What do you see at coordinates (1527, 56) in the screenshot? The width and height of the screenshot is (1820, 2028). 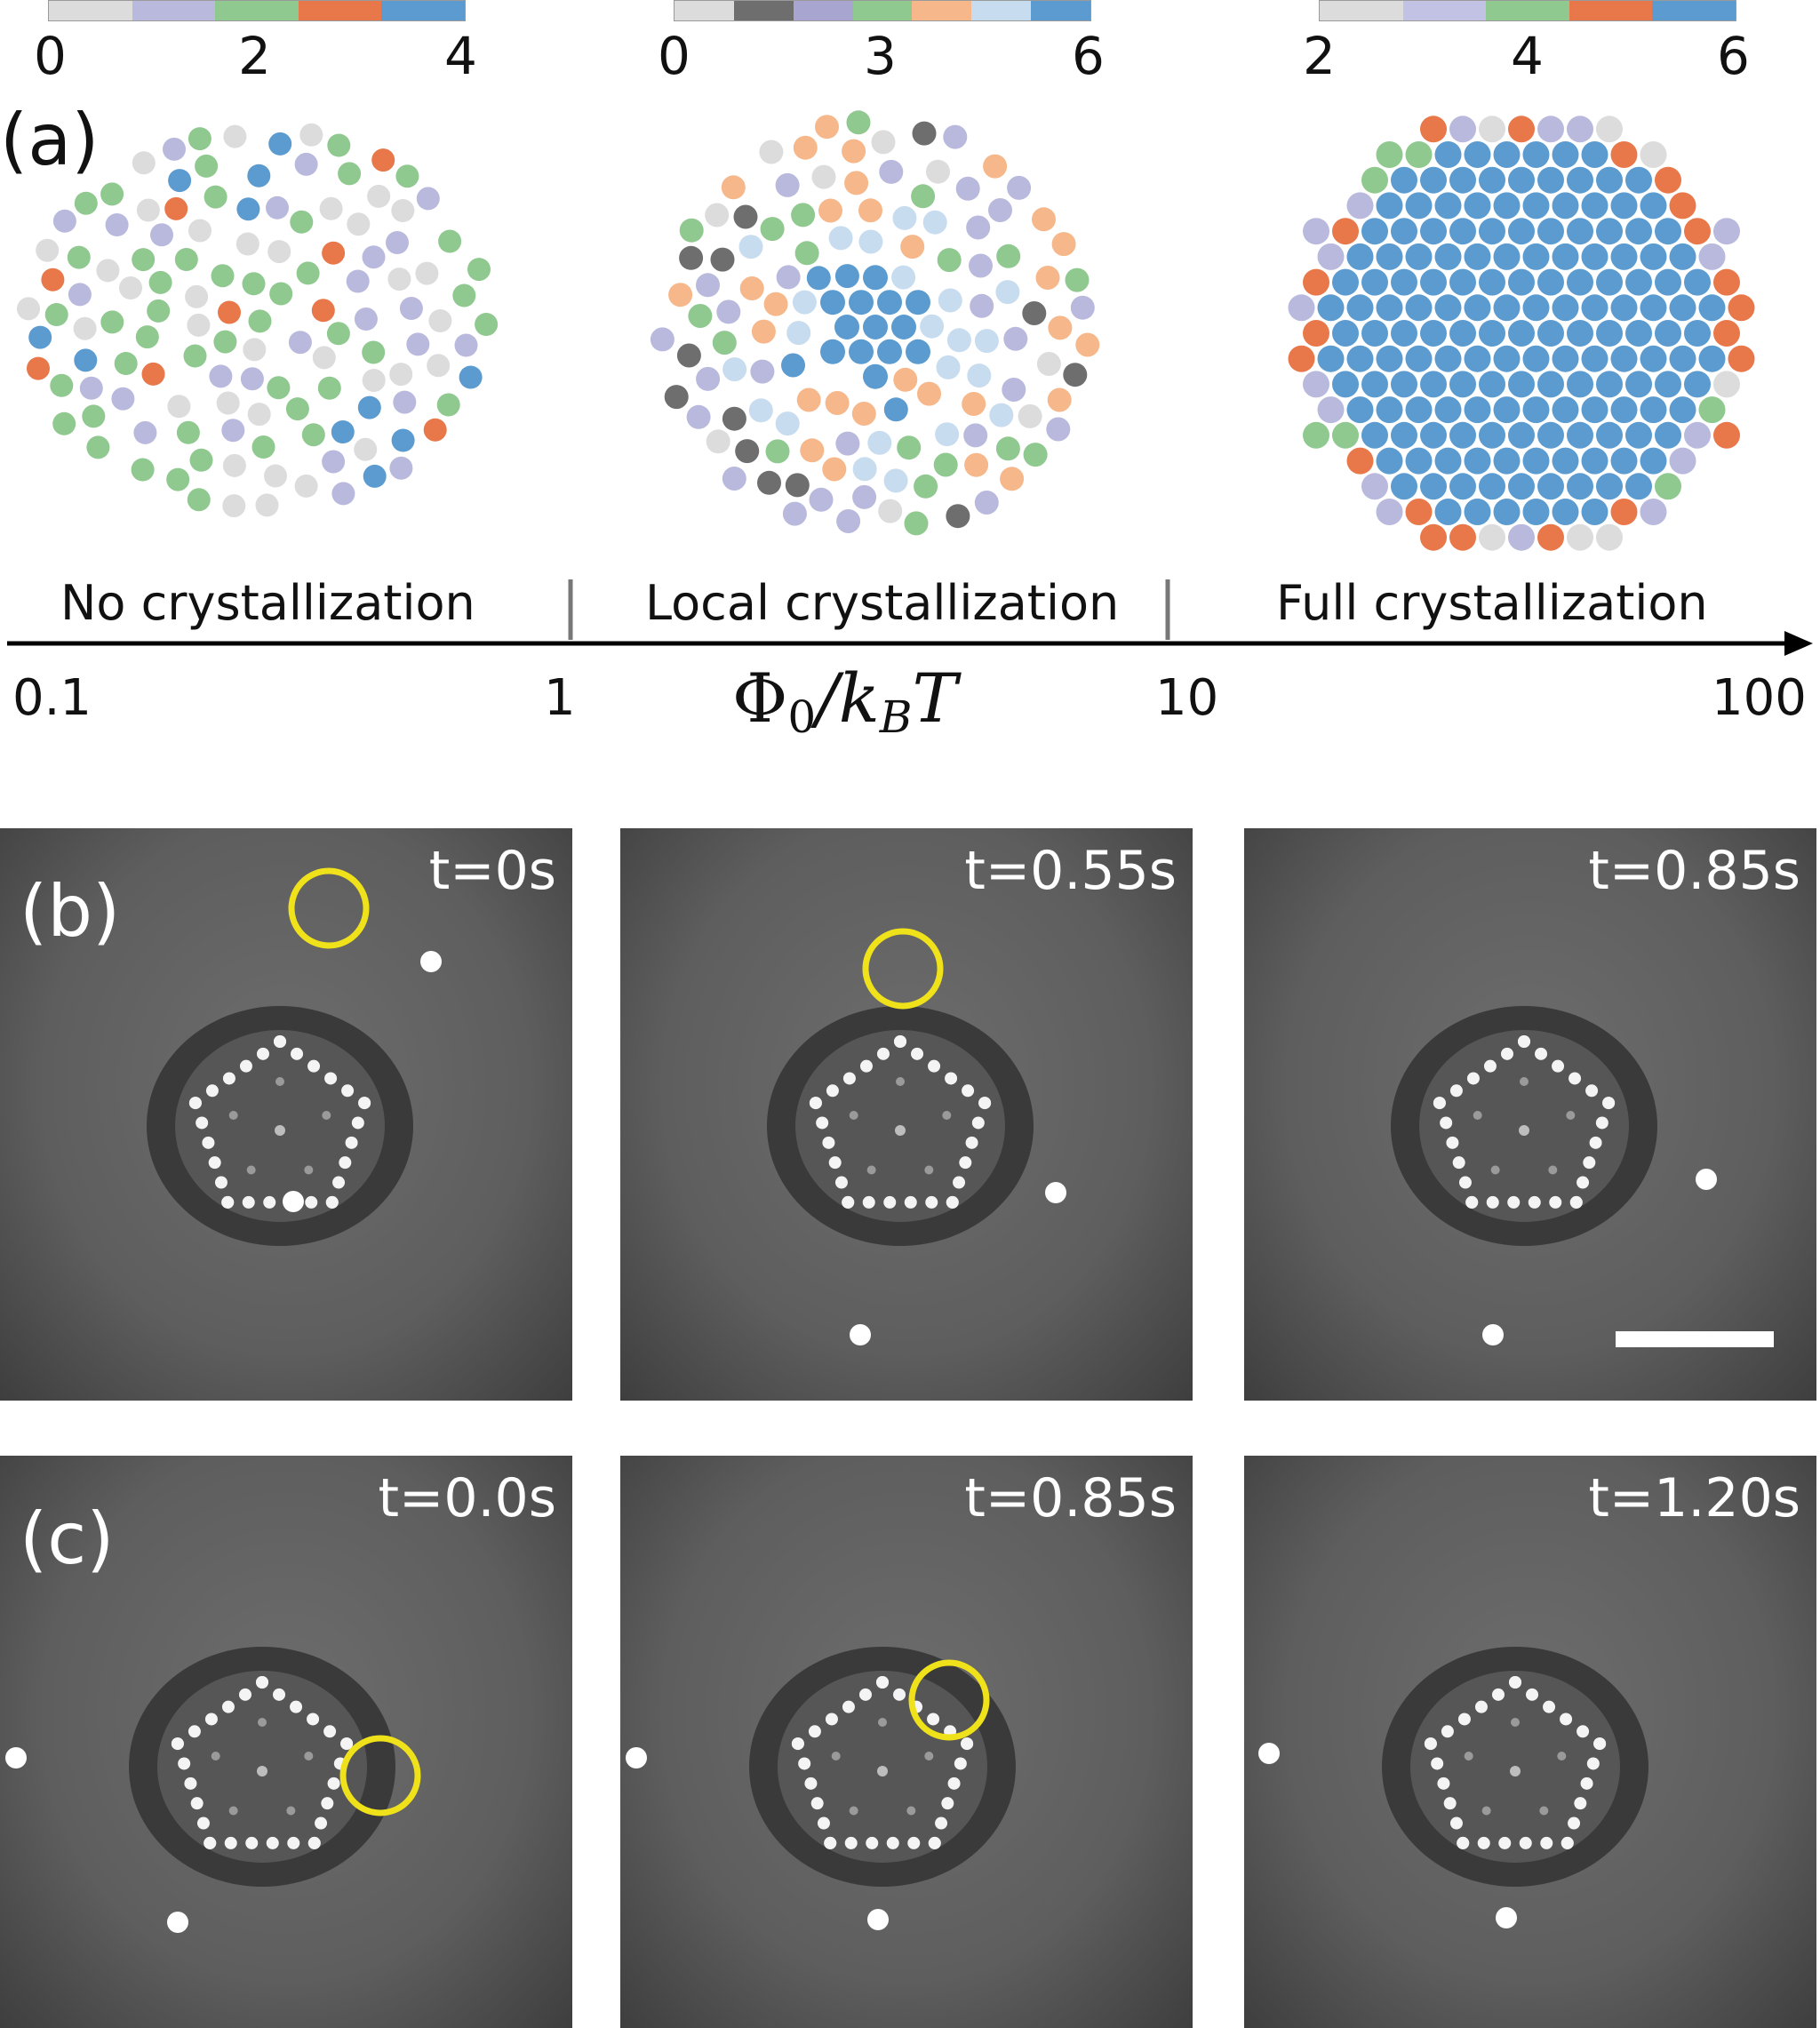 I see `colorbar-3-tick-1: 4` at bounding box center [1527, 56].